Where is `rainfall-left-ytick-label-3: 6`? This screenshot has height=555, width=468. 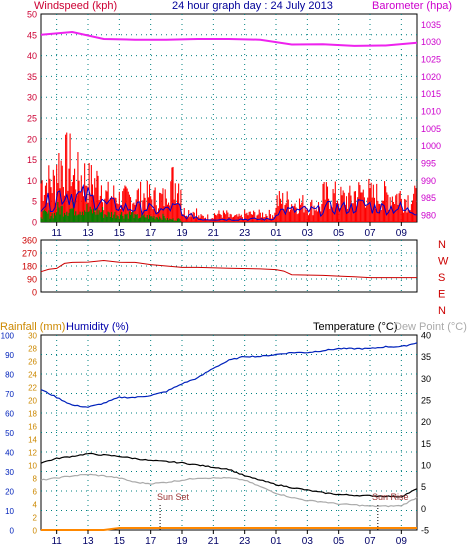
rainfall-left-ytick-label-3: 6 is located at coordinates (35, 492).